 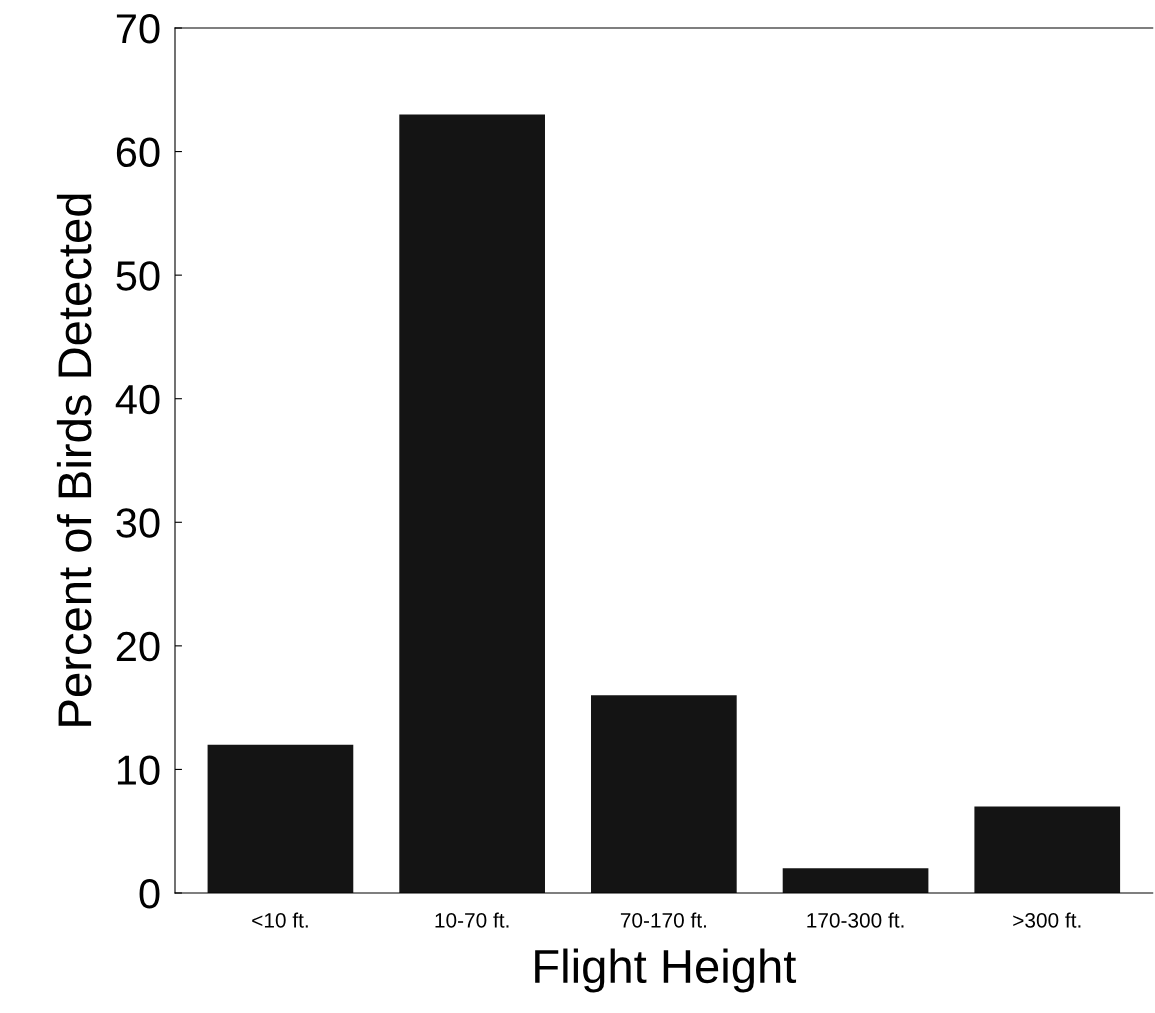 What do you see at coordinates (138, 770) in the screenshot?
I see `y-tick-label: 10` at bounding box center [138, 770].